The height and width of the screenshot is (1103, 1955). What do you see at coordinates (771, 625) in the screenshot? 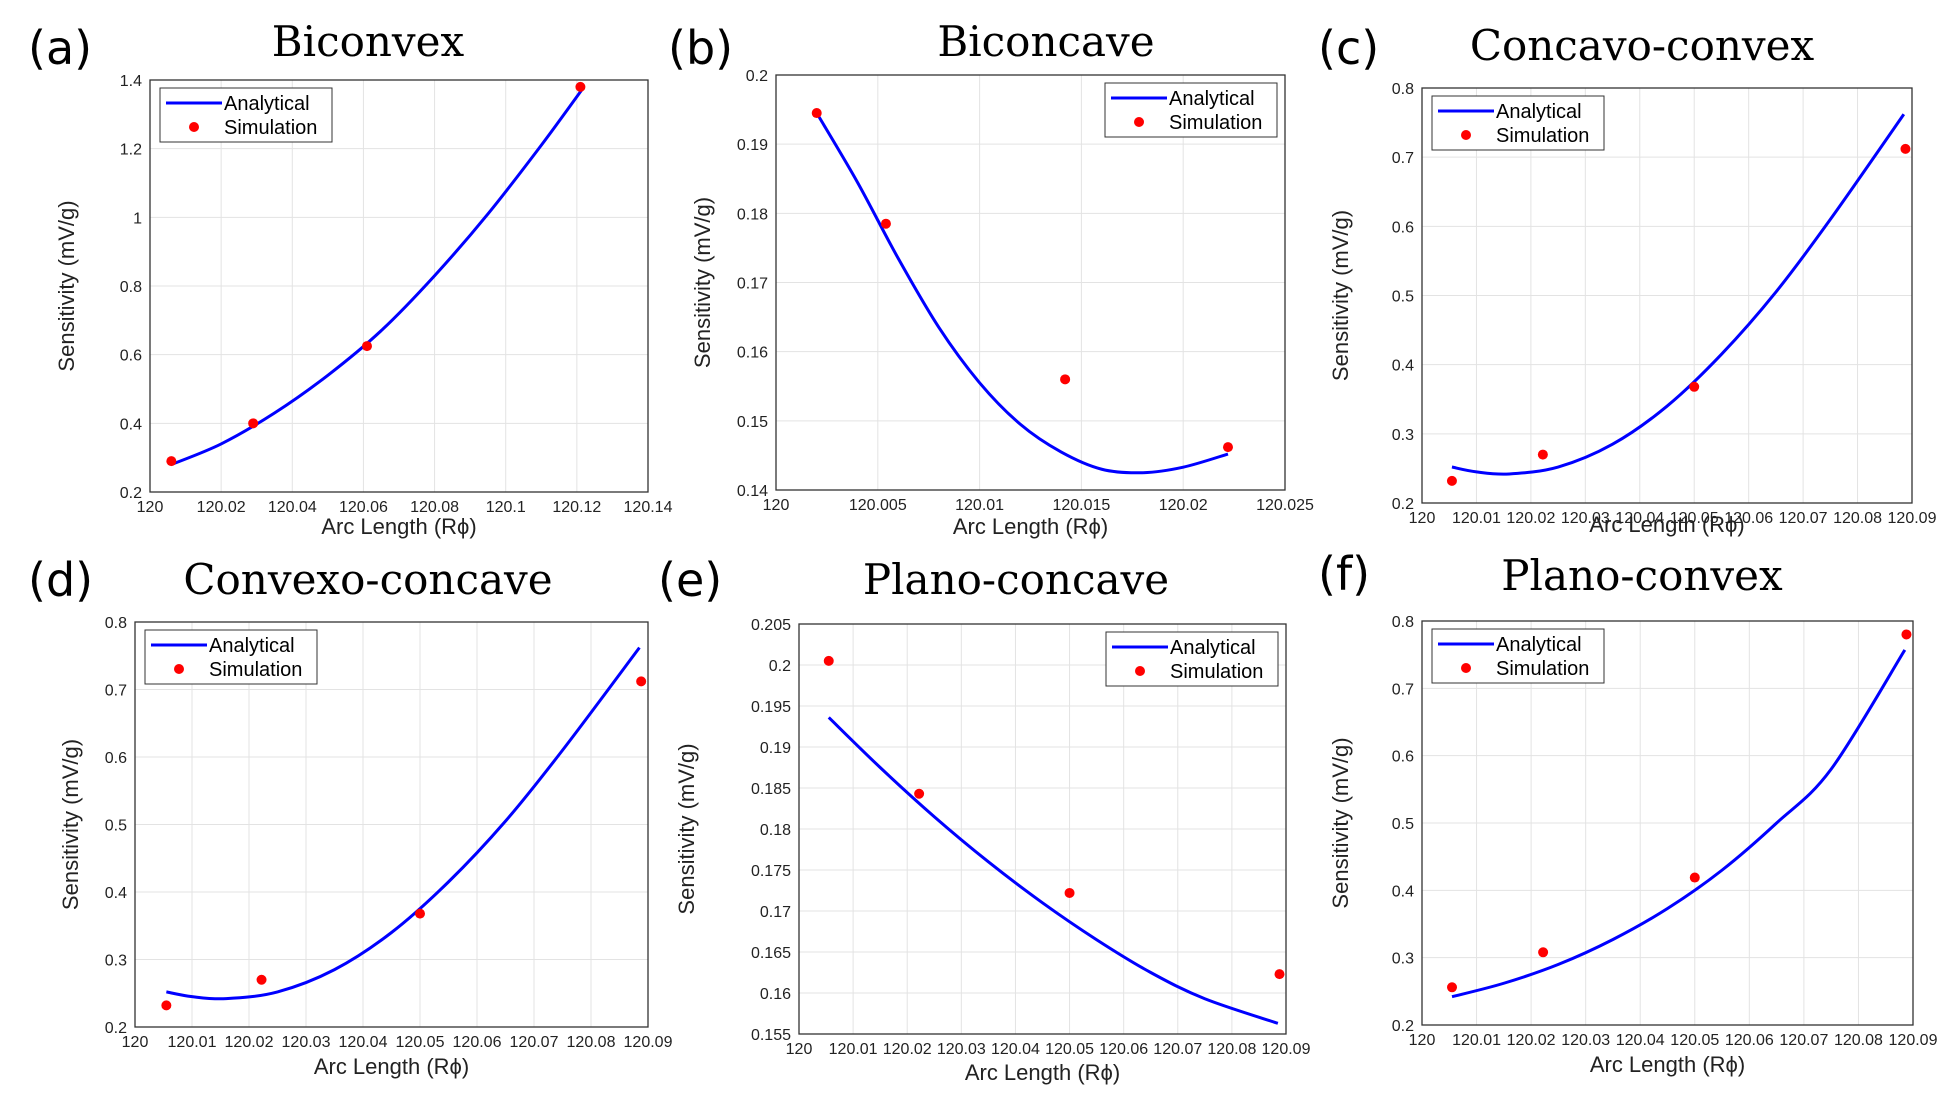
I see `y-tick-label: 0.205` at bounding box center [771, 625].